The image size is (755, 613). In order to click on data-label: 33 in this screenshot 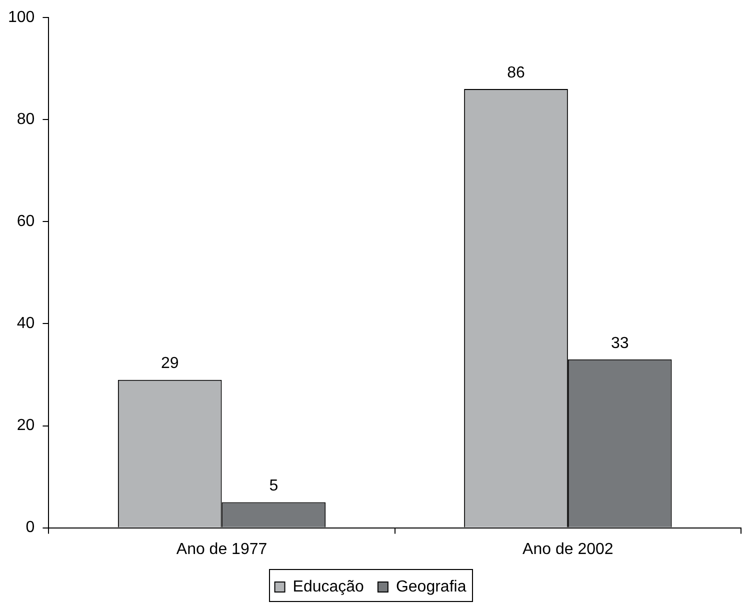, I will do `click(619, 343)`.